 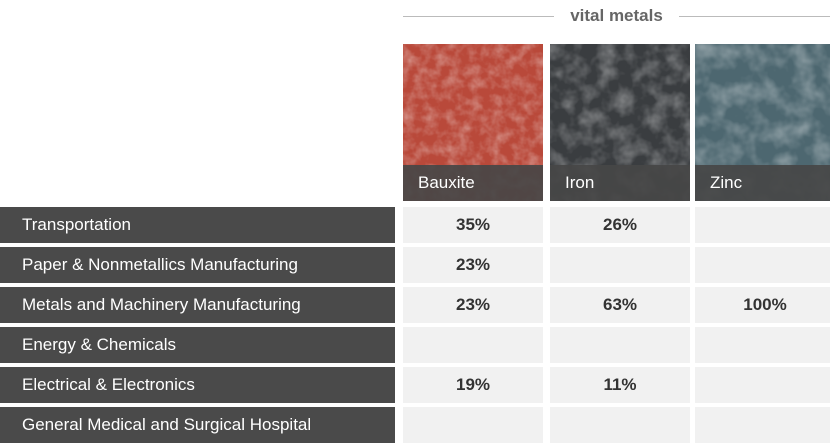 I want to click on row-label: Metals and Machinery Manufacturing, so click(x=197, y=305).